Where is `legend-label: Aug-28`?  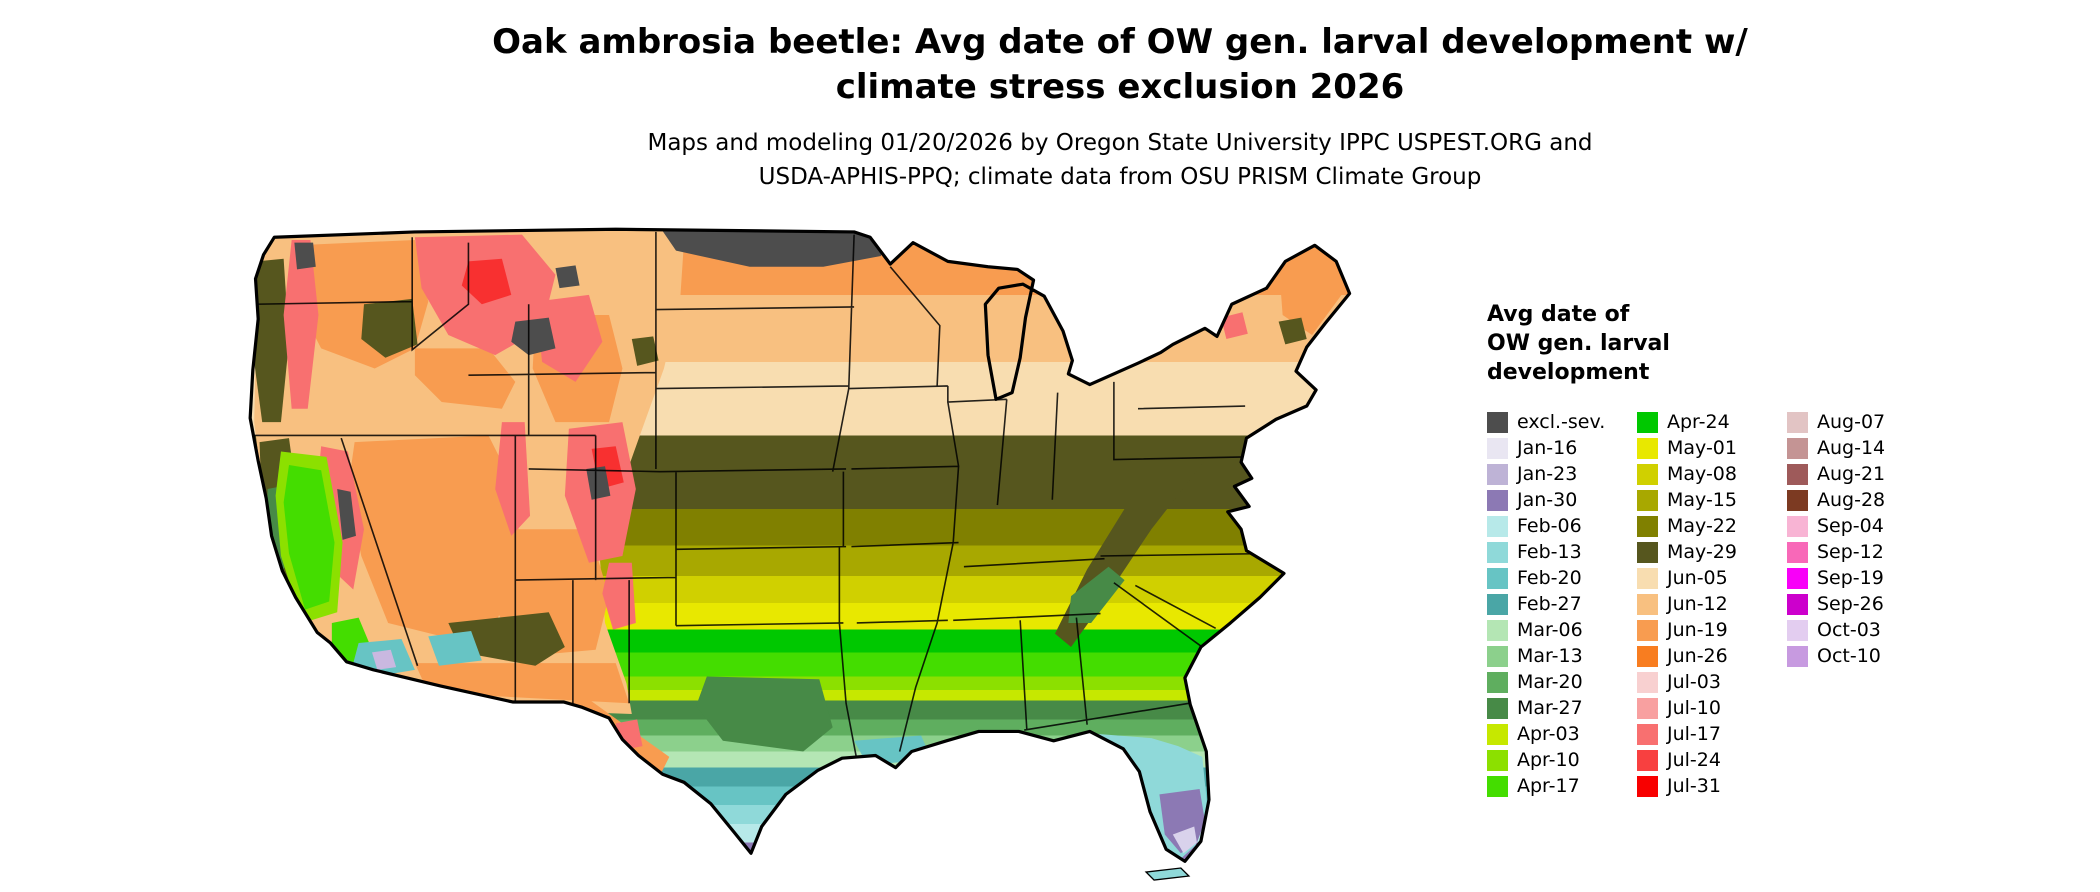
legend-label: Aug-28 is located at coordinates (1851, 500).